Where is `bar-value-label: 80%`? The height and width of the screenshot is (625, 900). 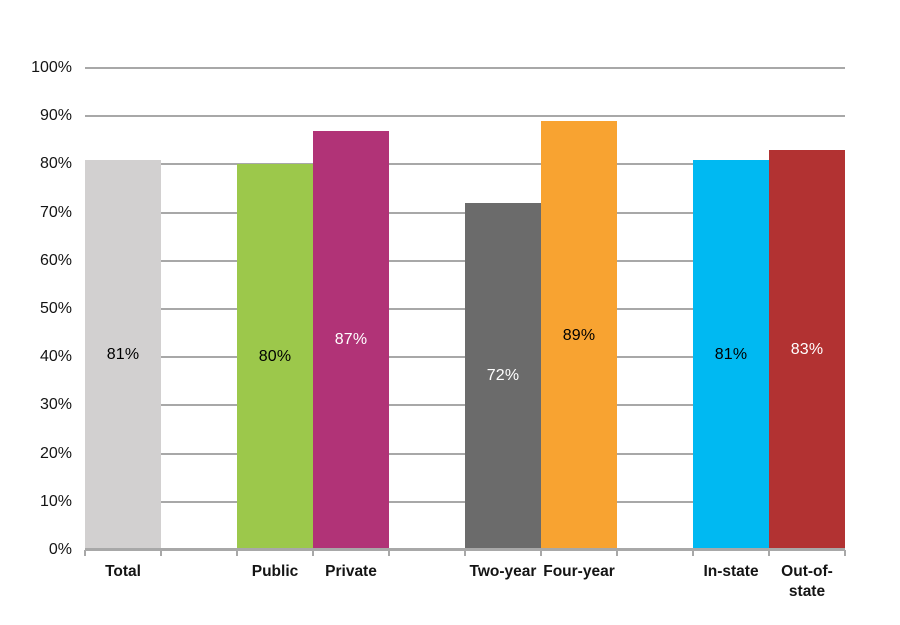 bar-value-label: 80% is located at coordinates (275, 357).